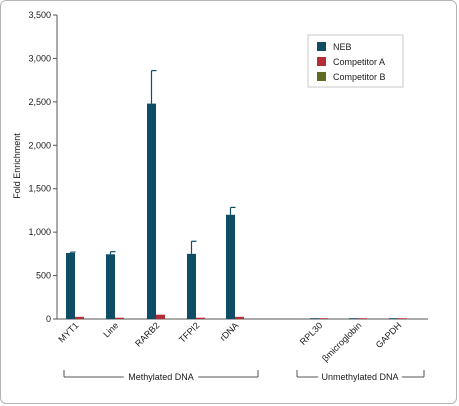 Image resolution: width=459 pixels, height=406 pixels. What do you see at coordinates (39, 15) in the screenshot?
I see `y-tick-label: 3,500` at bounding box center [39, 15].